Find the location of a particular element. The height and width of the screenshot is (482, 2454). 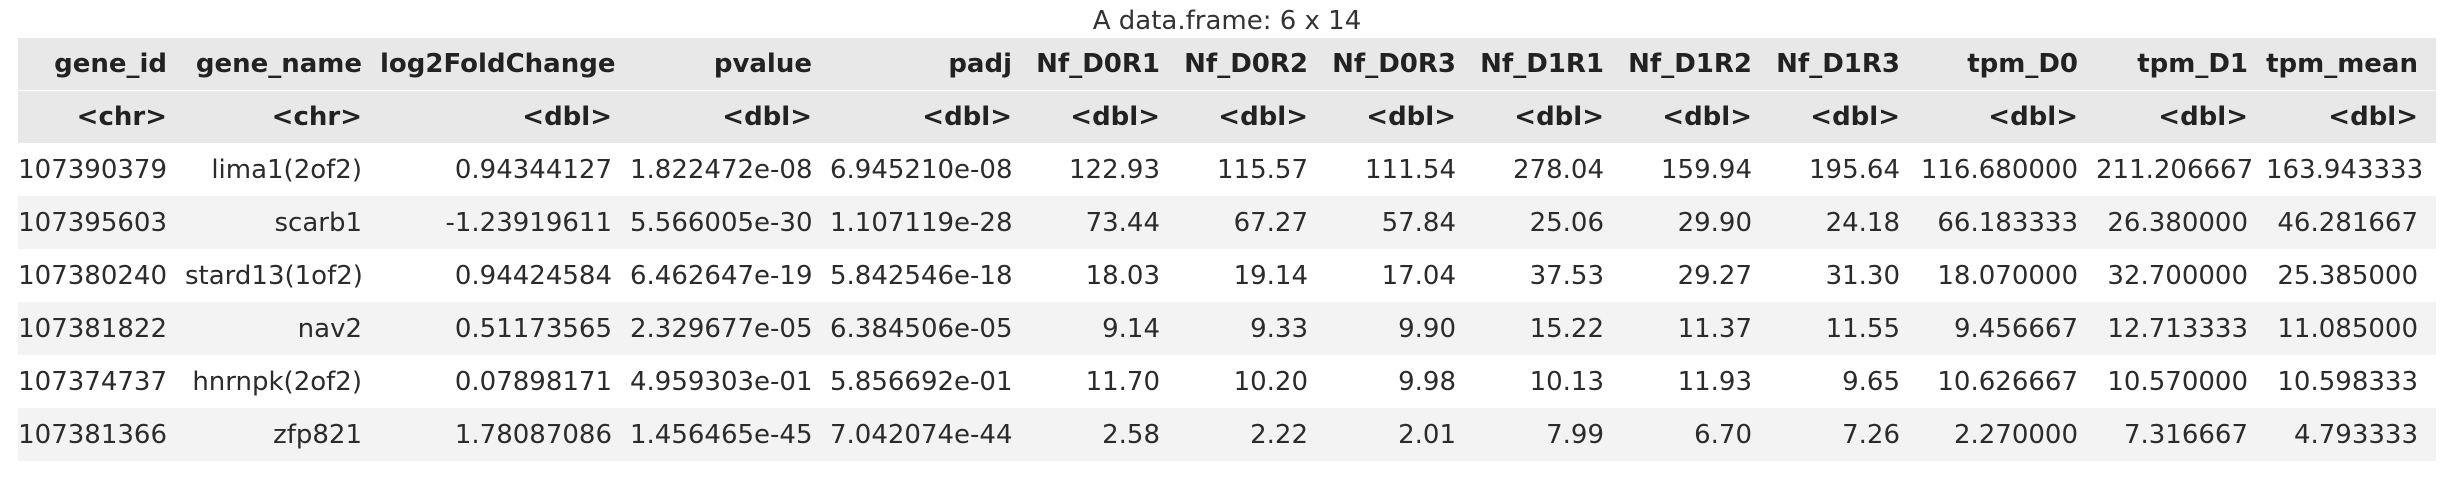

cell-nf-d0r1: 9.14 is located at coordinates (1104, 328).